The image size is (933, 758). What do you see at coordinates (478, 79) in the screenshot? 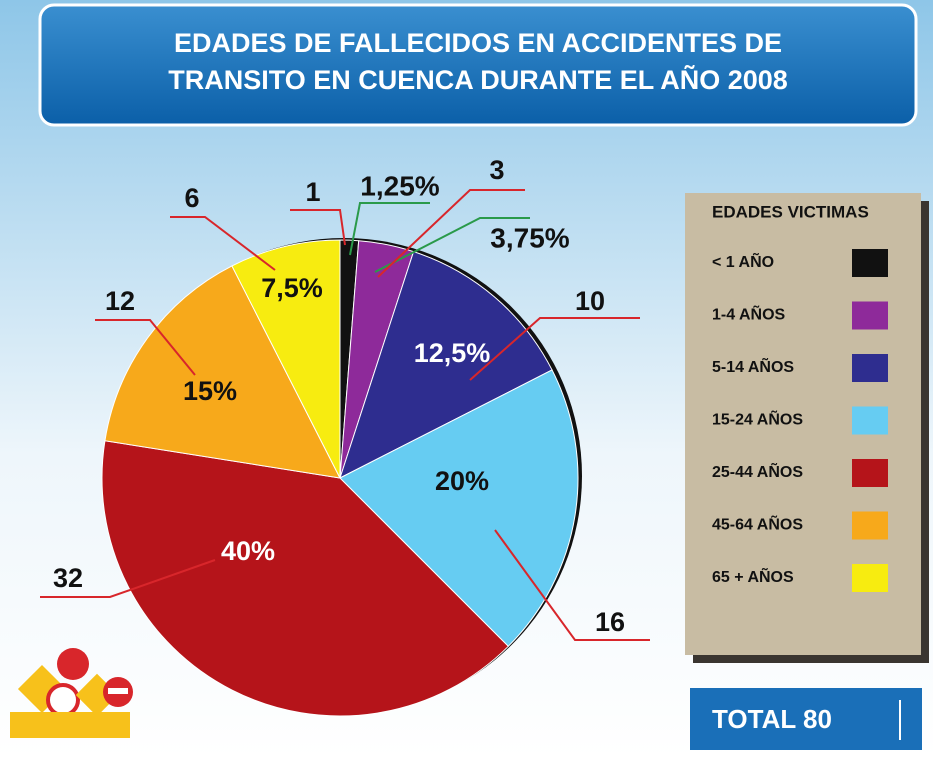
I see `chart-title: TRANSITO EN CUENCA DURANTE EL AÑO 2008` at bounding box center [478, 79].